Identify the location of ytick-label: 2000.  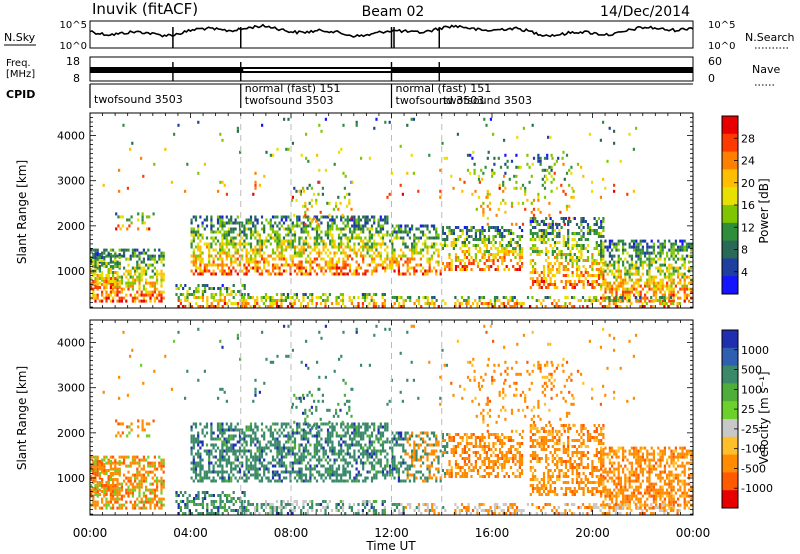
(71, 226).